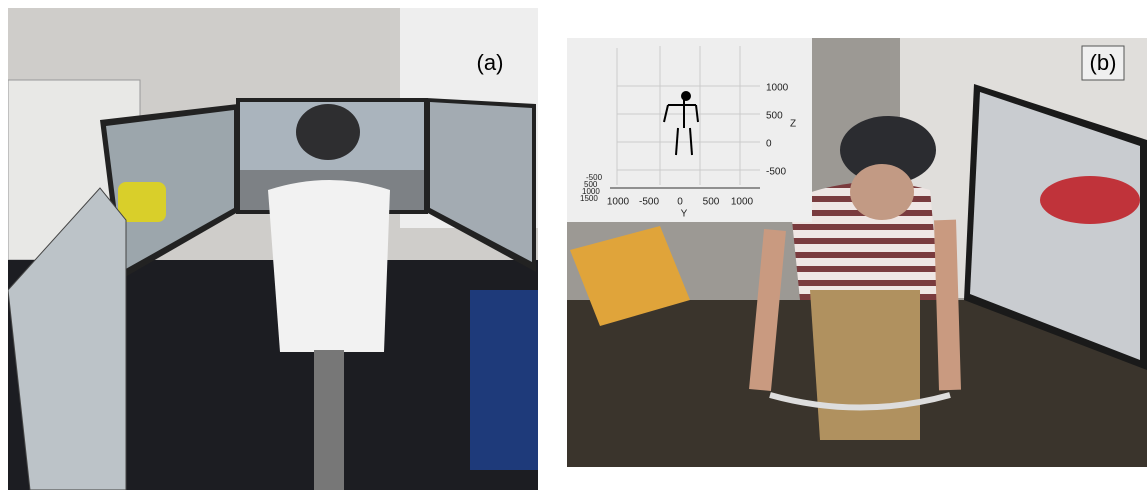  What do you see at coordinates (649, 202) in the screenshot?
I see `y-tick-label: -500` at bounding box center [649, 202].